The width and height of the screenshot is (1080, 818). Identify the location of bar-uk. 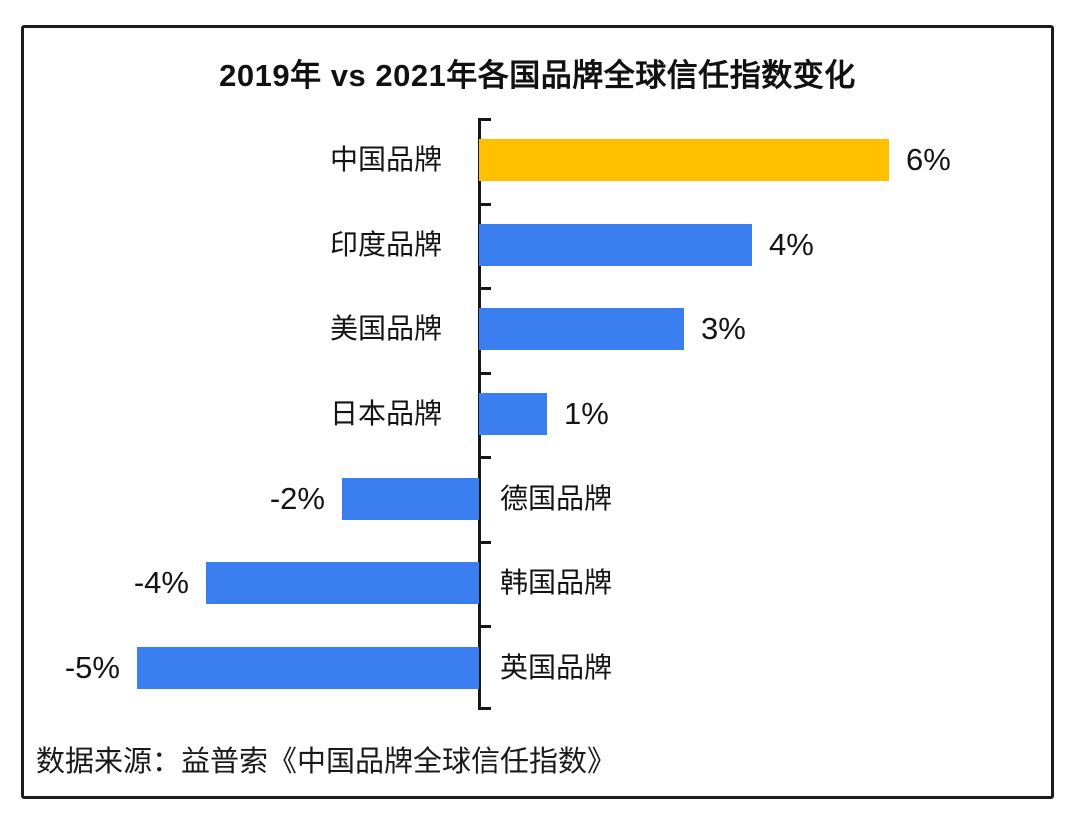
(308, 668).